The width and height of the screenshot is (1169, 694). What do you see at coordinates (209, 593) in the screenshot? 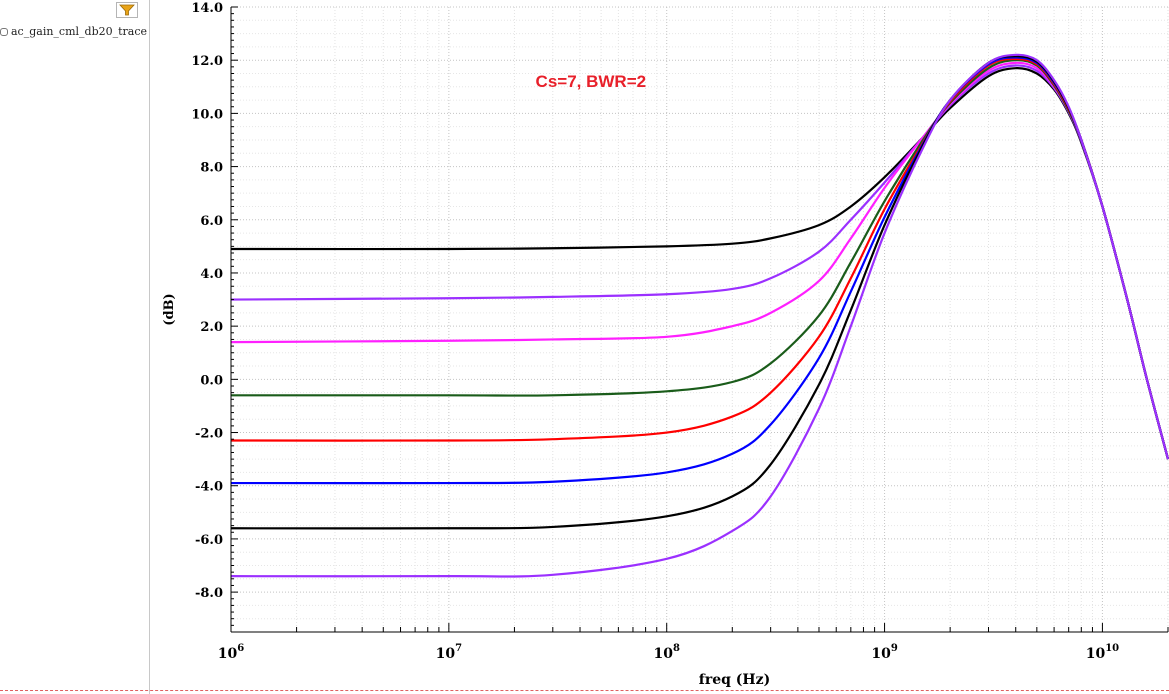
I see `y-tick-label: -8.0` at bounding box center [209, 593].